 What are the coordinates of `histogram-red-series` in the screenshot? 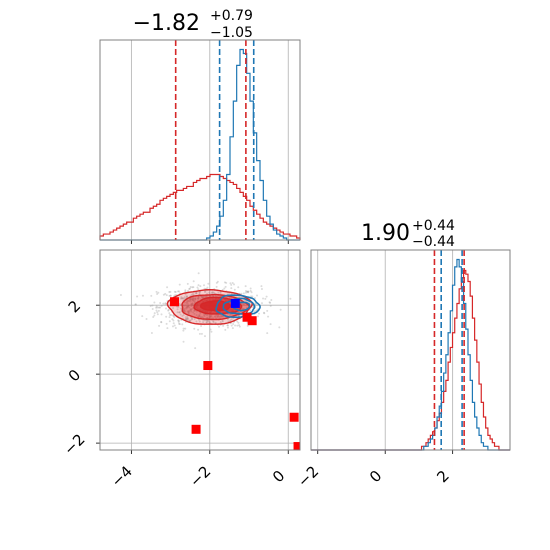 It's located at (410, 360).